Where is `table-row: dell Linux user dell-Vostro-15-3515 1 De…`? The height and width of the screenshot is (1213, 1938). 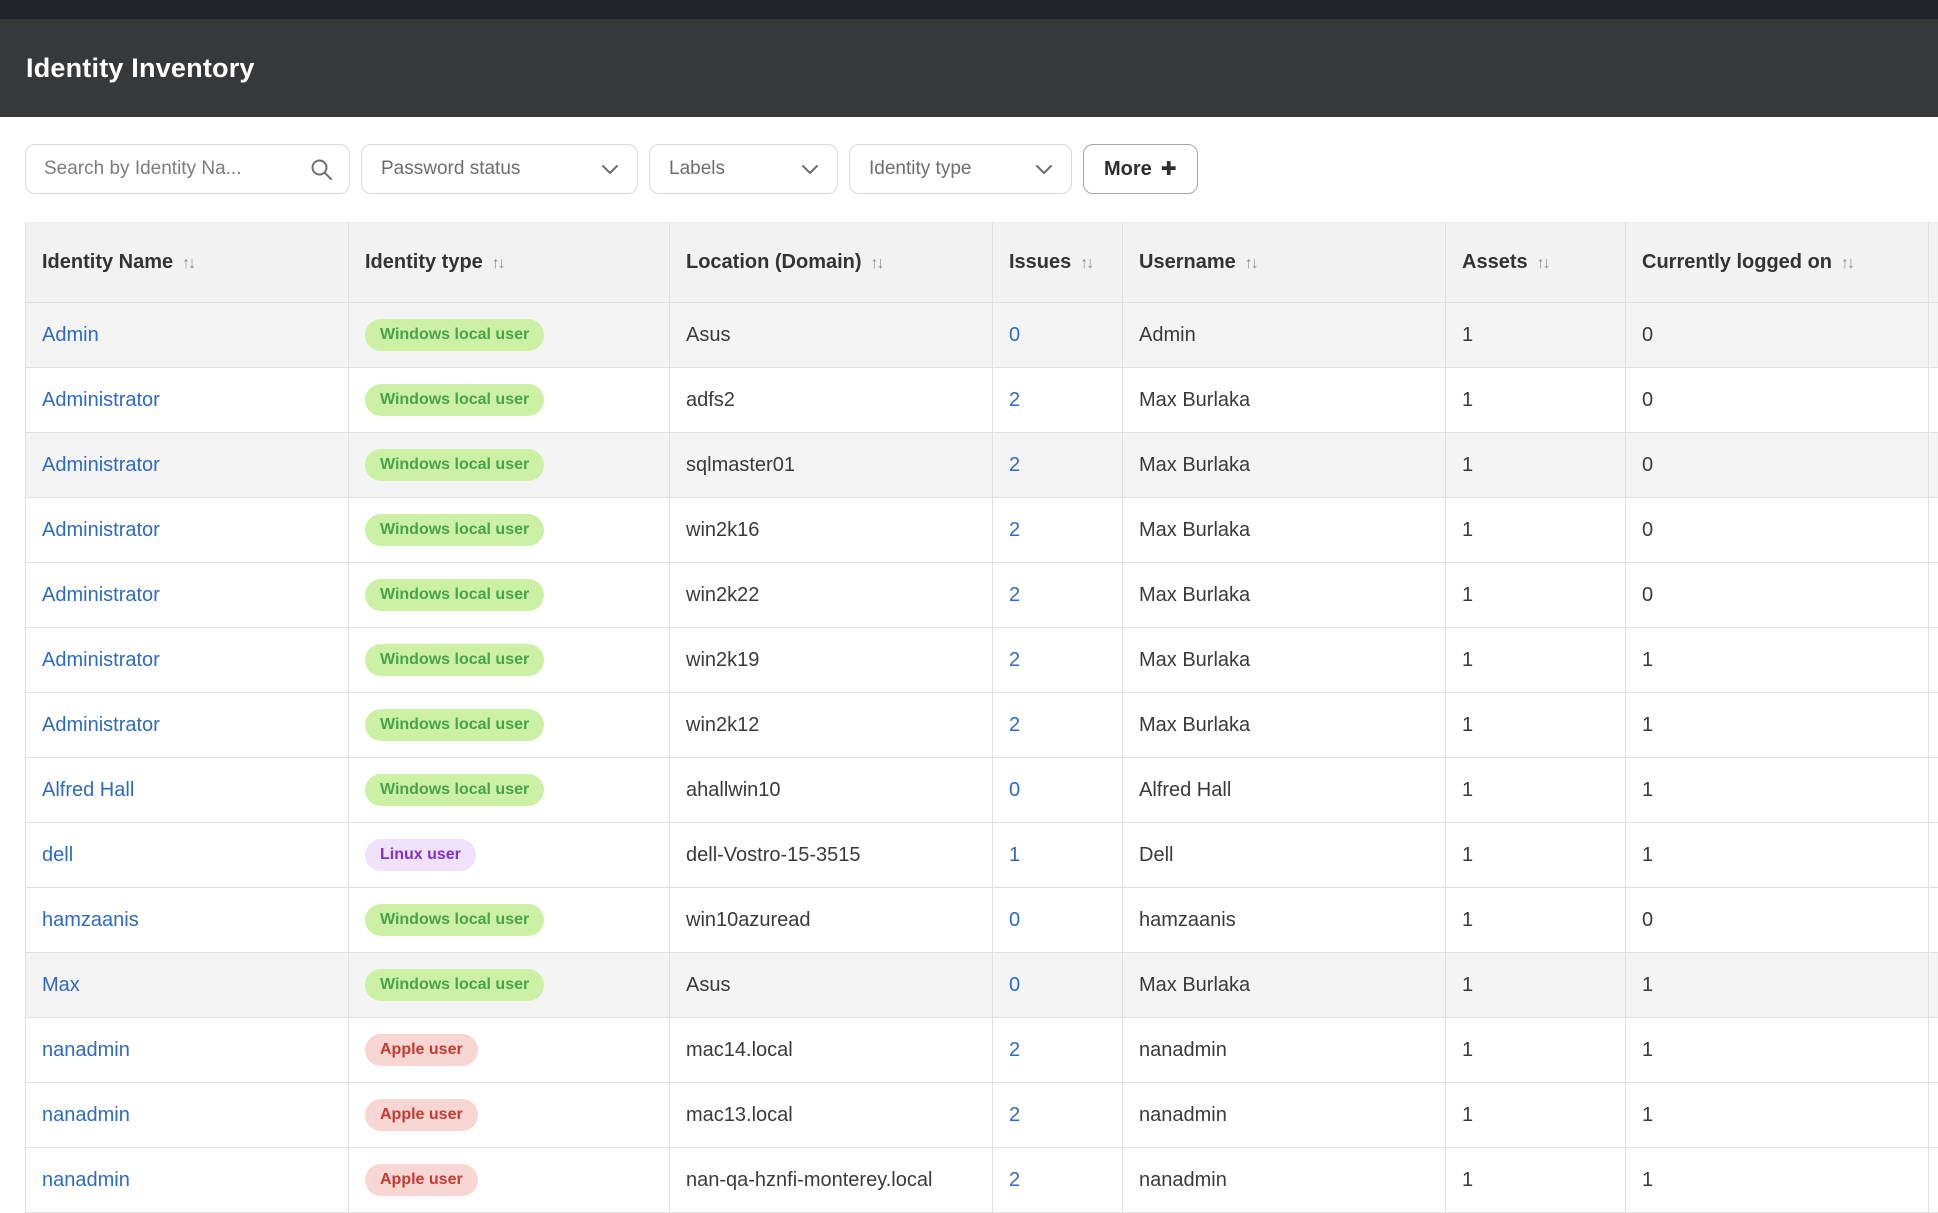 table-row: dell Linux user dell-Vostro-15-3515 1 De… is located at coordinates (982, 855).